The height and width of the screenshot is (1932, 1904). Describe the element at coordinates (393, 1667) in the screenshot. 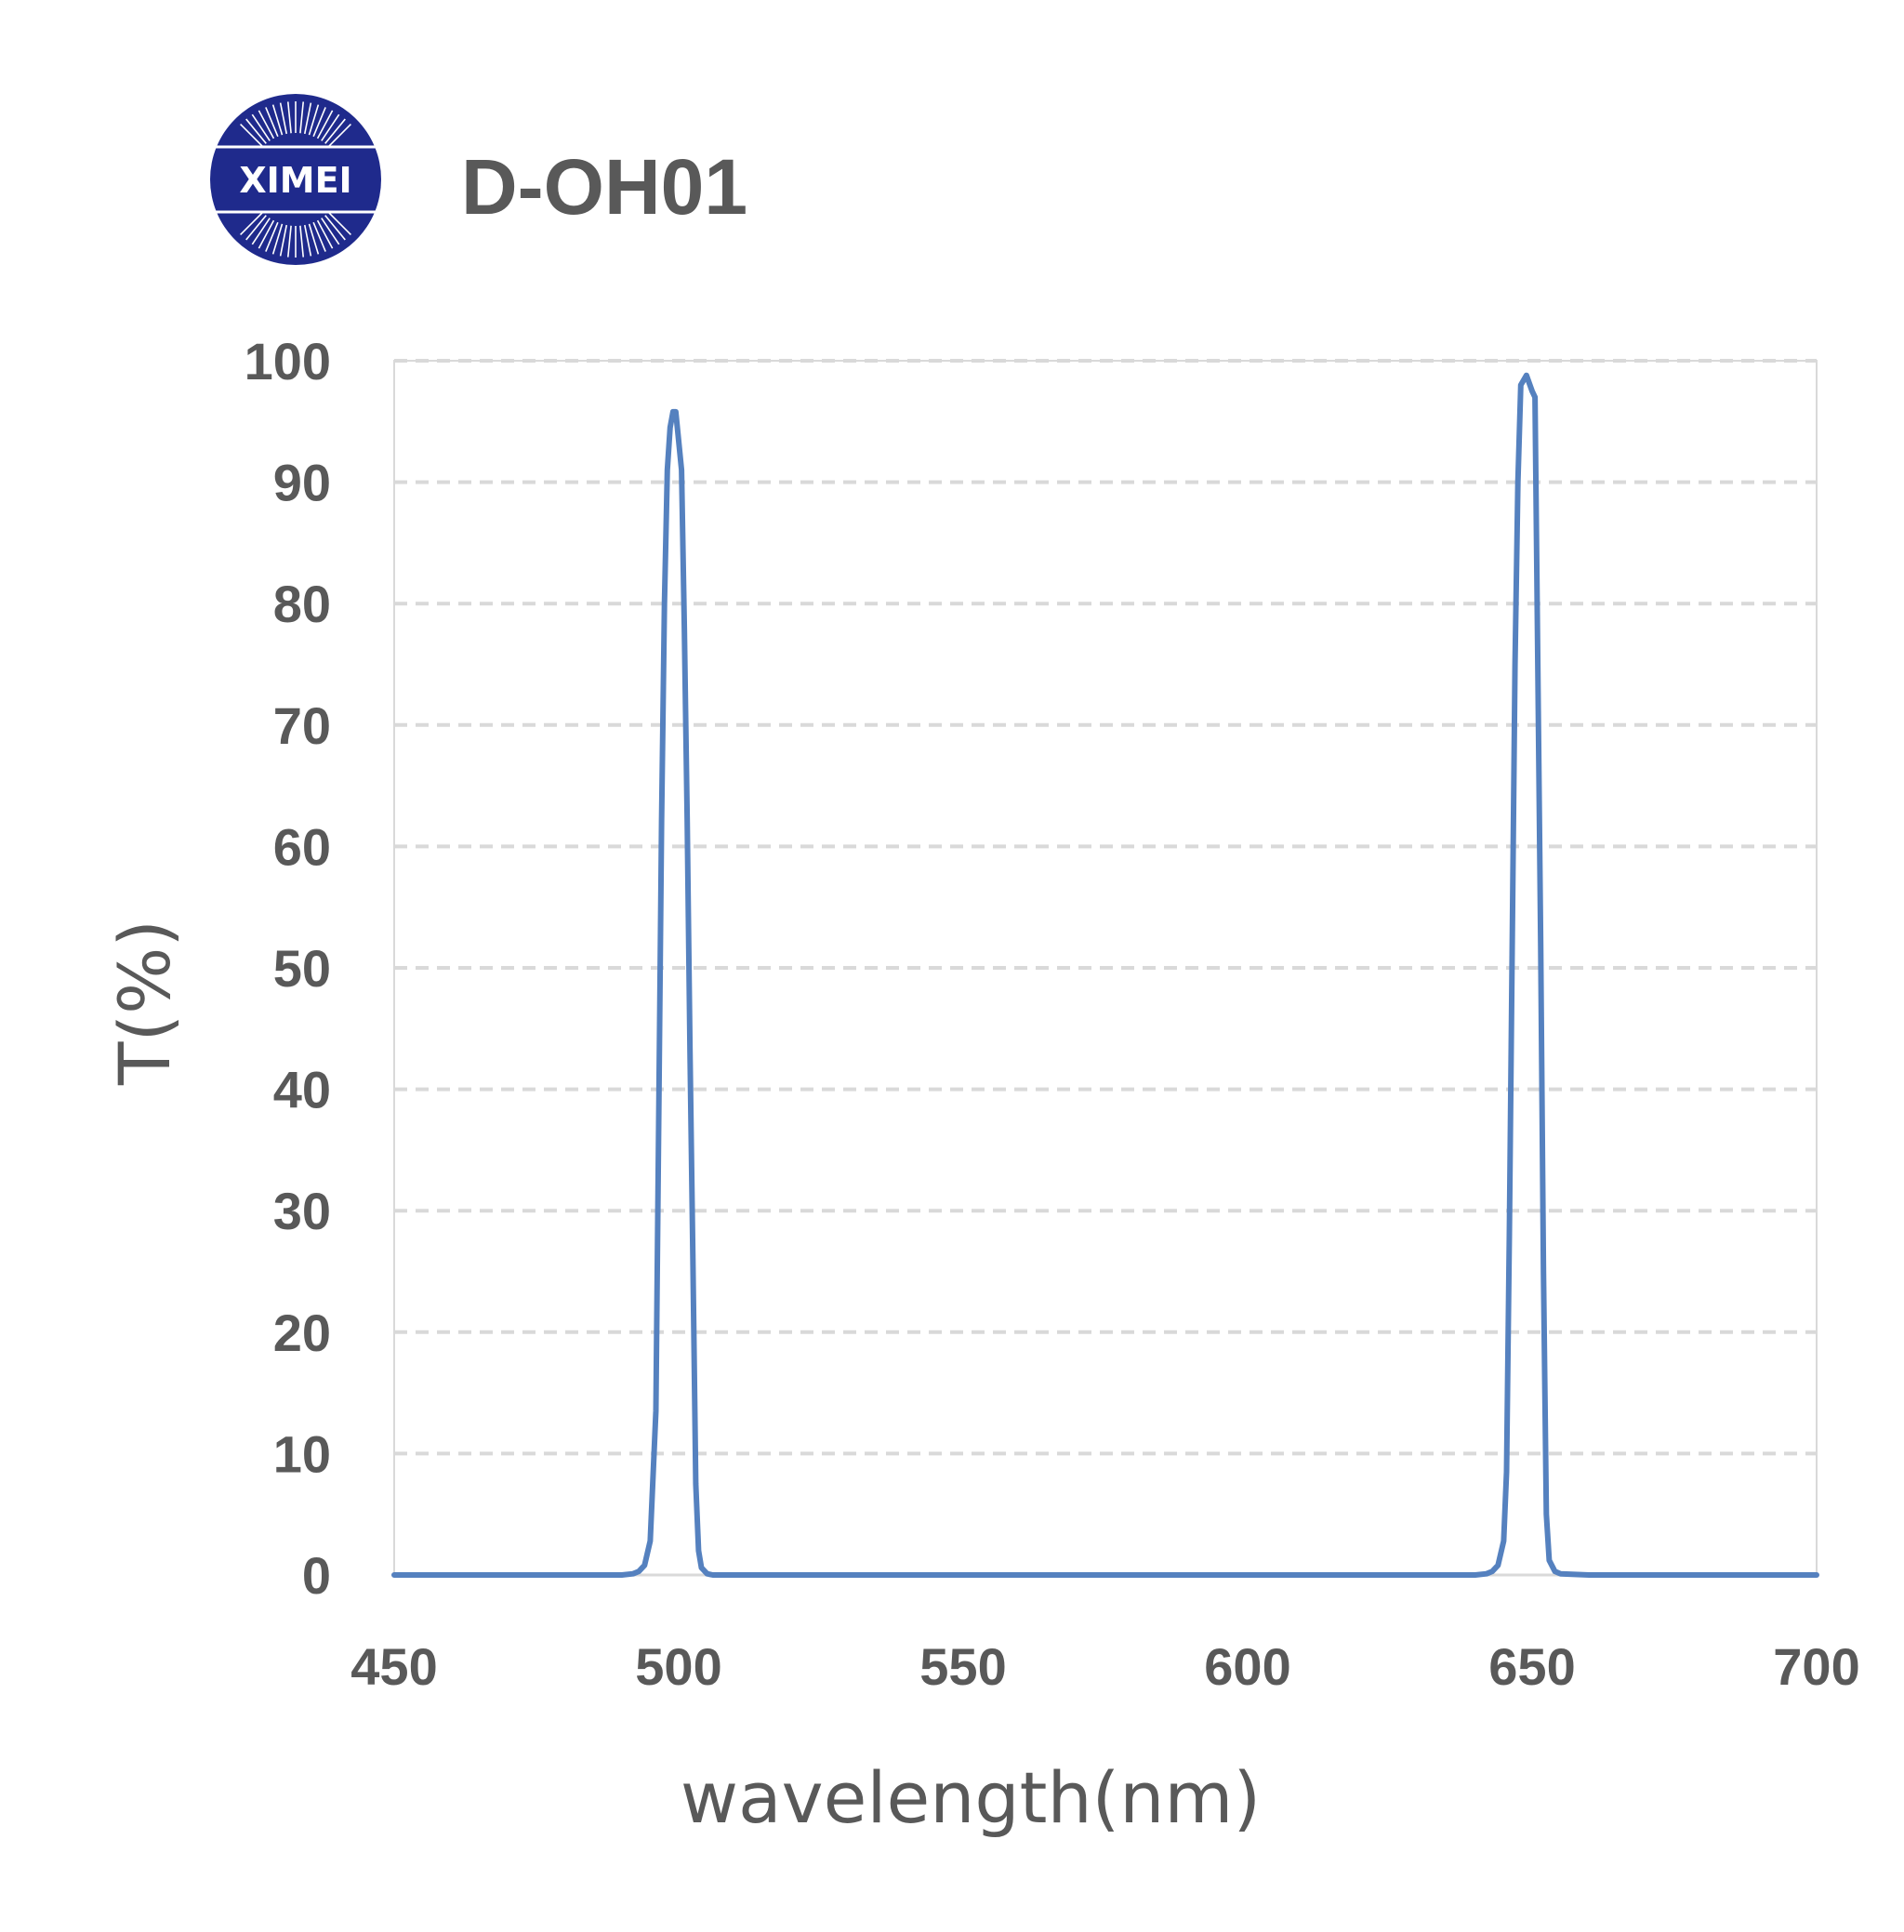

I see `x-tick-label: 450` at that location.